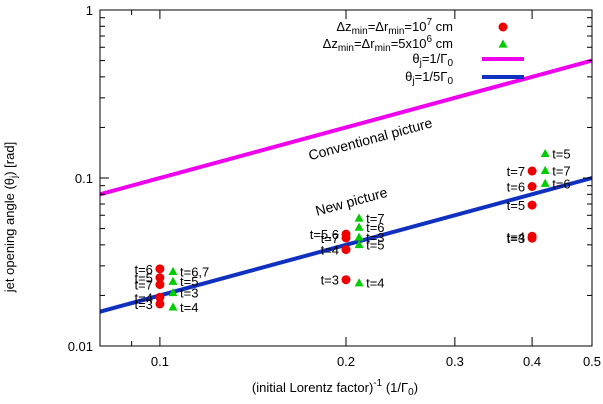 This screenshot has height=404, width=603. I want to click on y-tick-label: 1, so click(89, 10).